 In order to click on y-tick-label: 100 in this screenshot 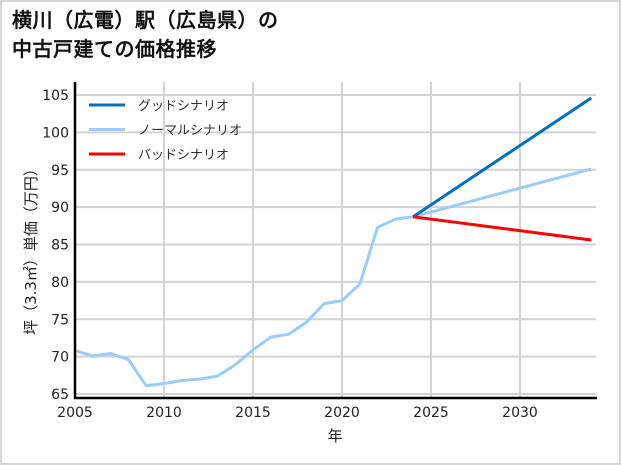, I will do `click(55, 133)`.